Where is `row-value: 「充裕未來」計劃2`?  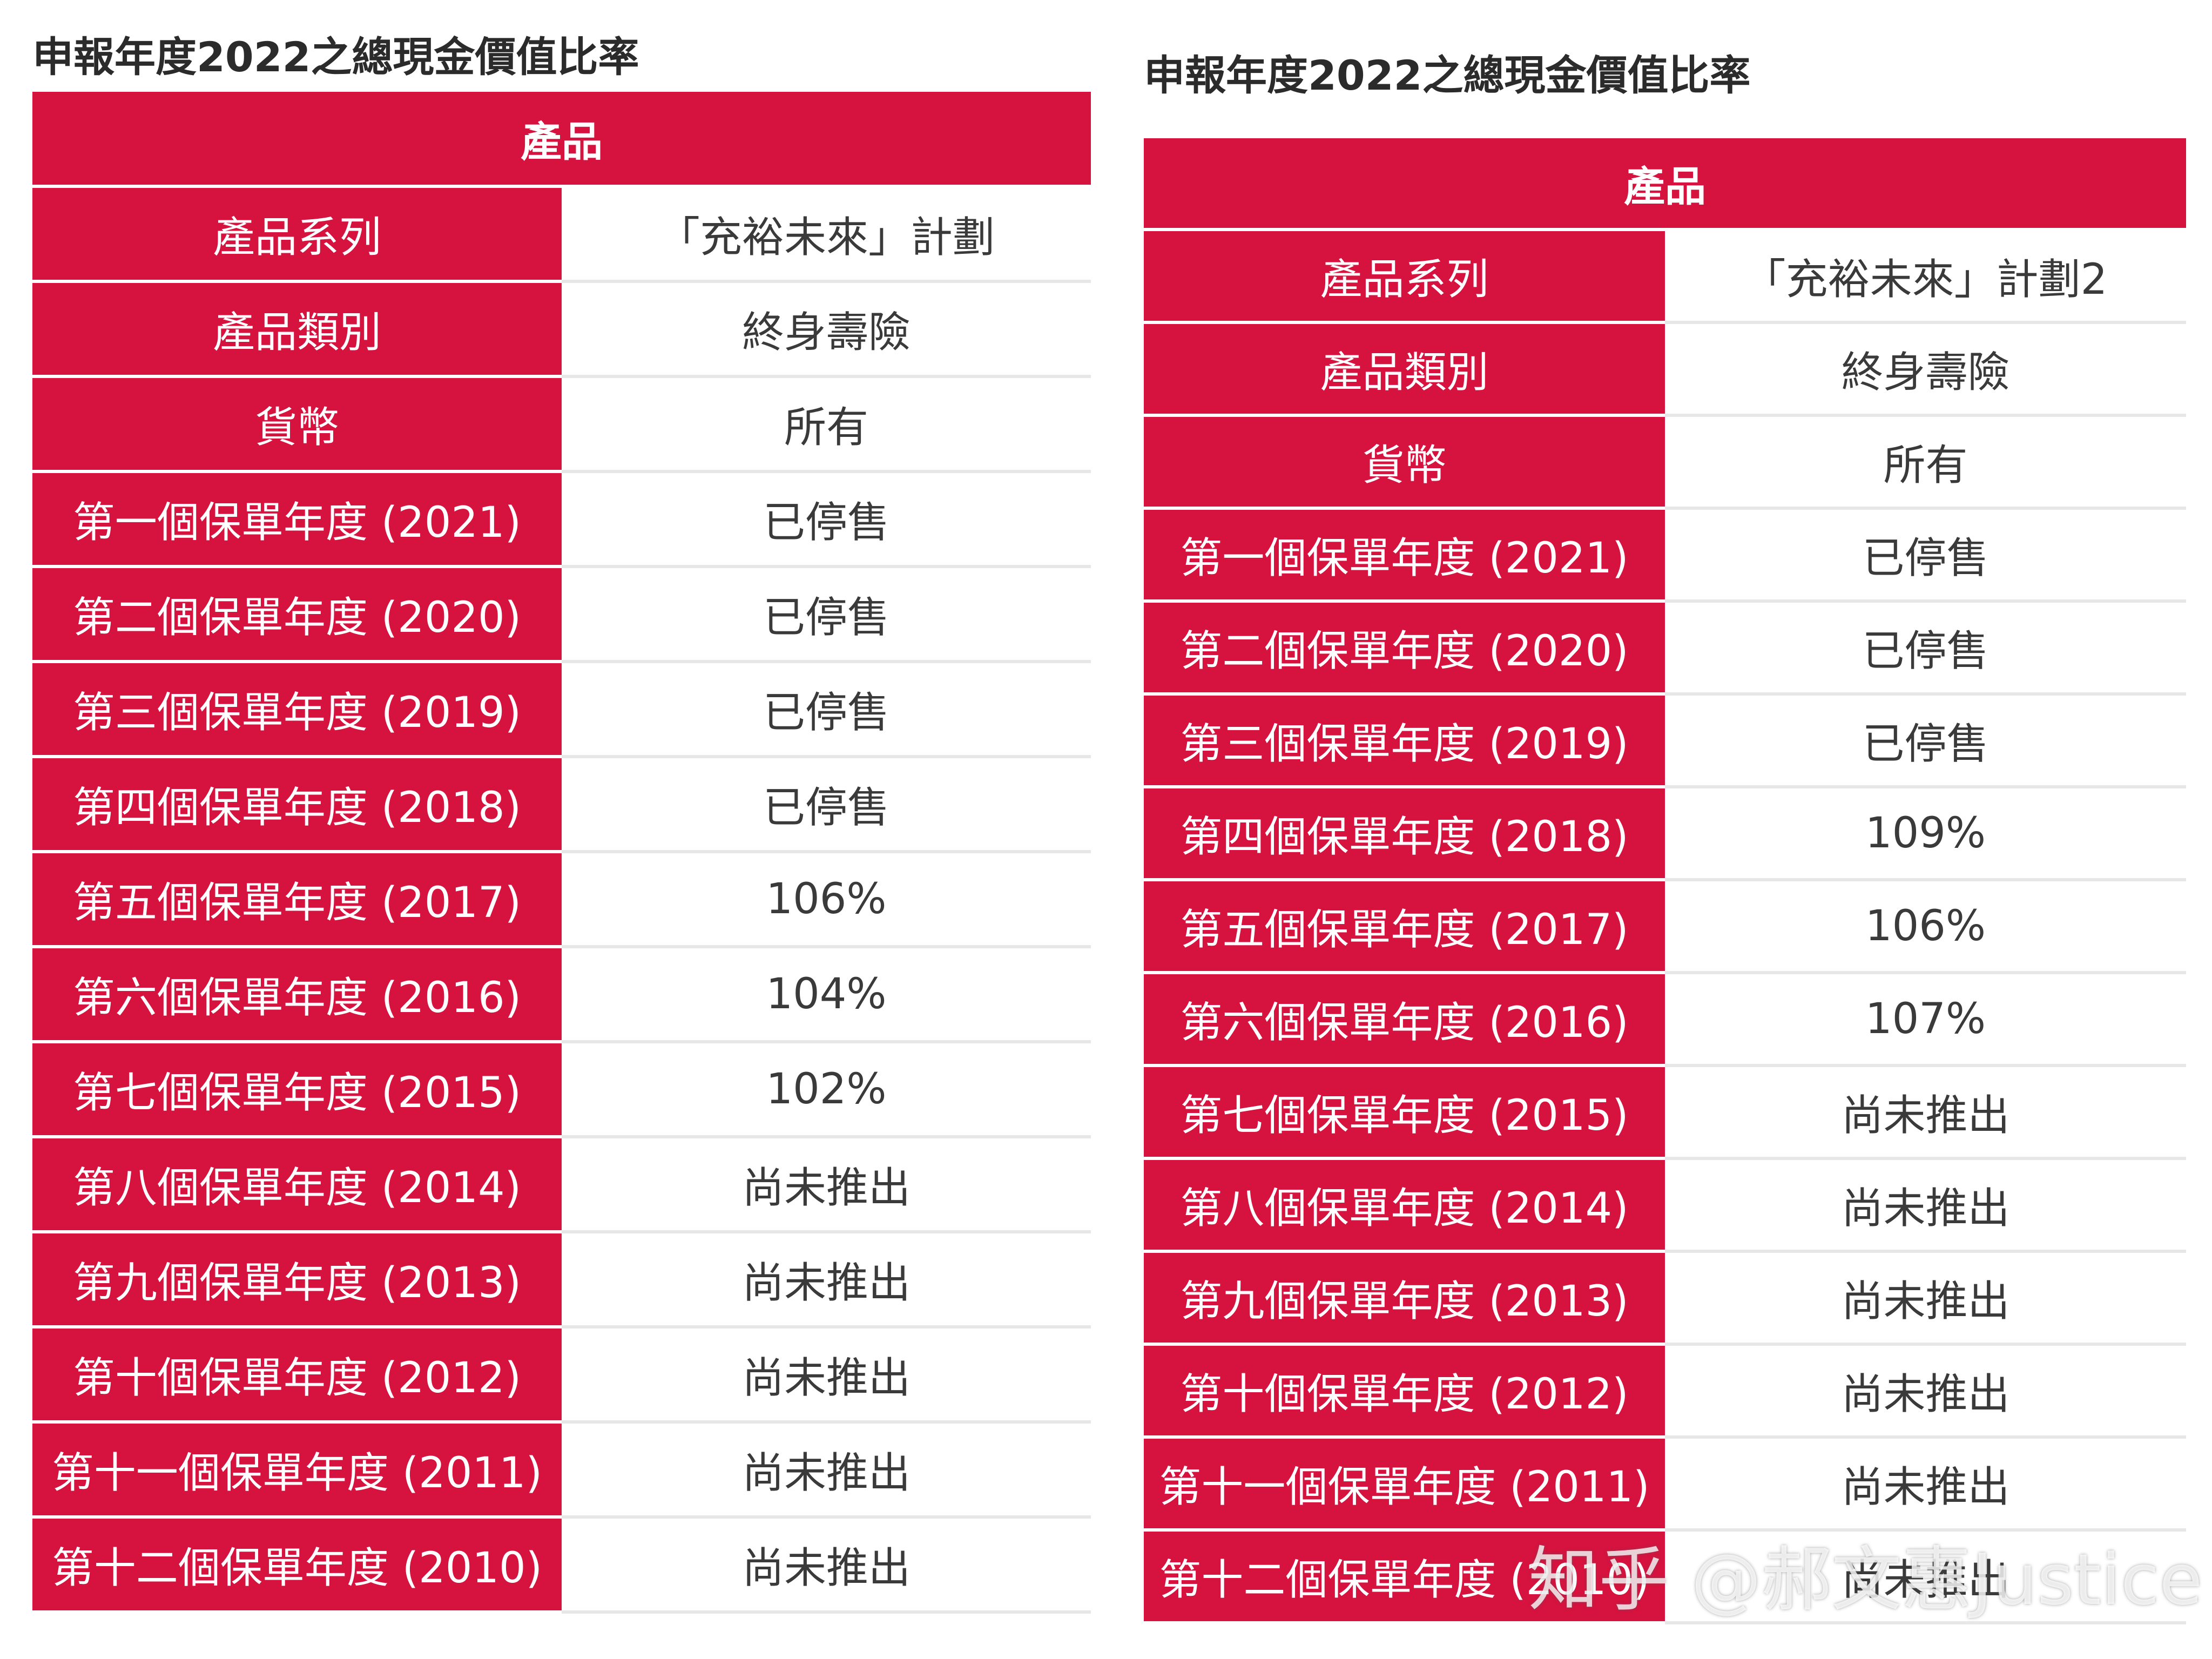
row-value: 「充裕未來」計劃2 is located at coordinates (1925, 277).